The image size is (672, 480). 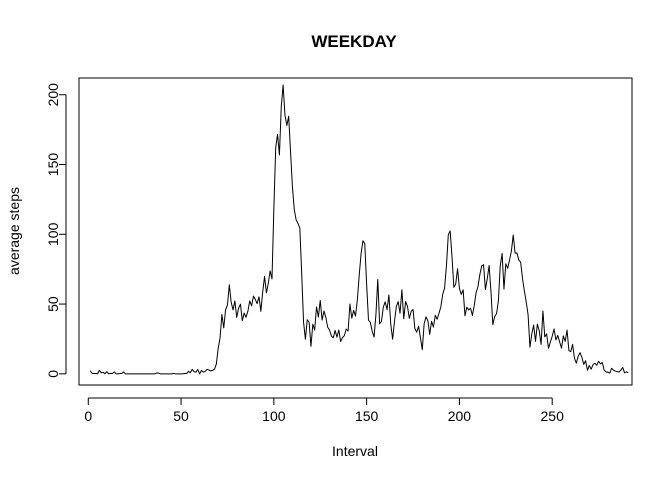 What do you see at coordinates (53, 234) in the screenshot?
I see `y-tick-label: 100` at bounding box center [53, 234].